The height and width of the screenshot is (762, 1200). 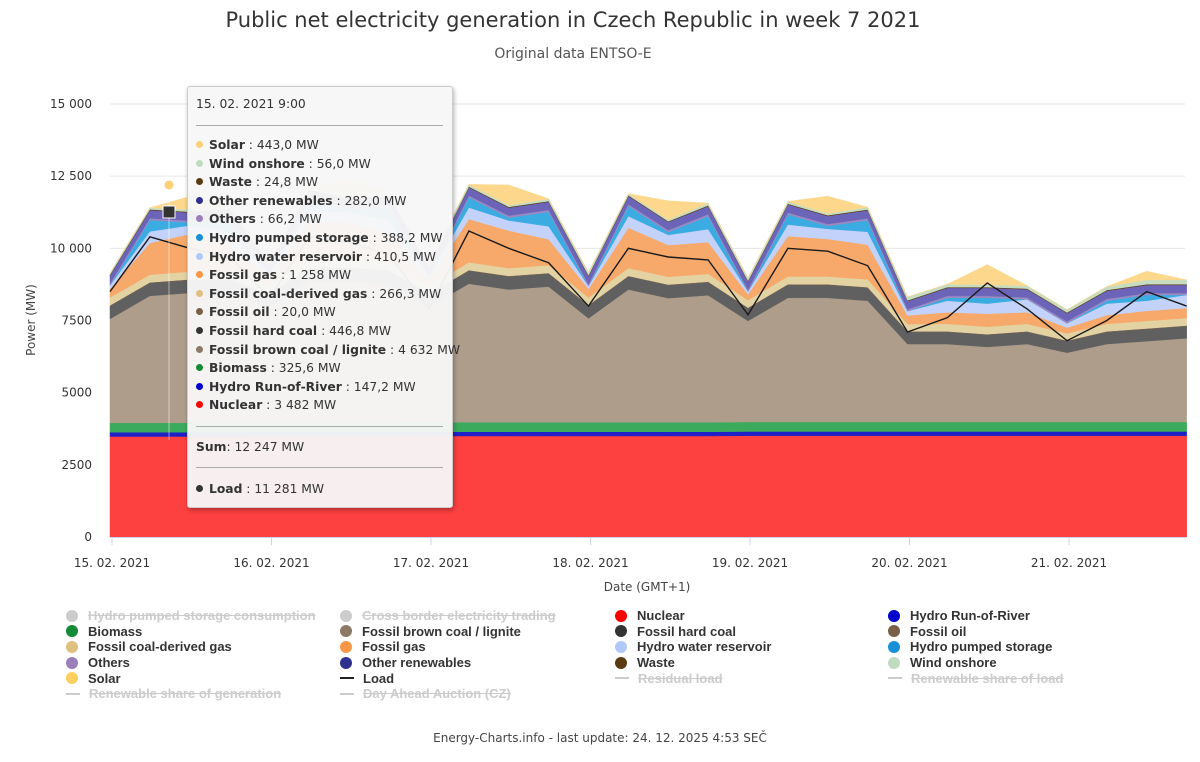 I want to click on legend-label: Renewable share of generation, so click(x=185, y=694).